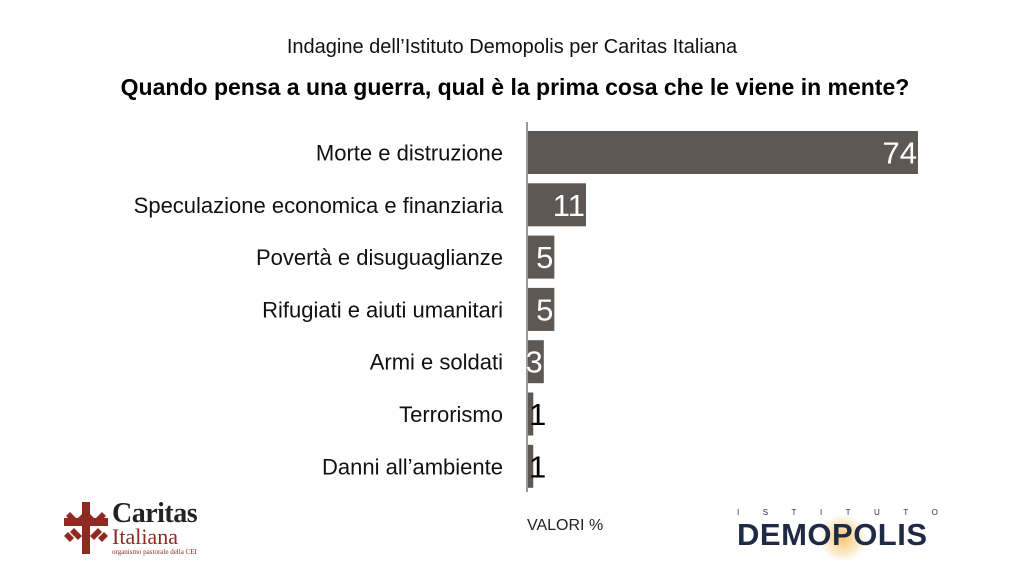  Describe the element at coordinates (899, 153) in the screenshot. I see `value-label: 74` at that location.